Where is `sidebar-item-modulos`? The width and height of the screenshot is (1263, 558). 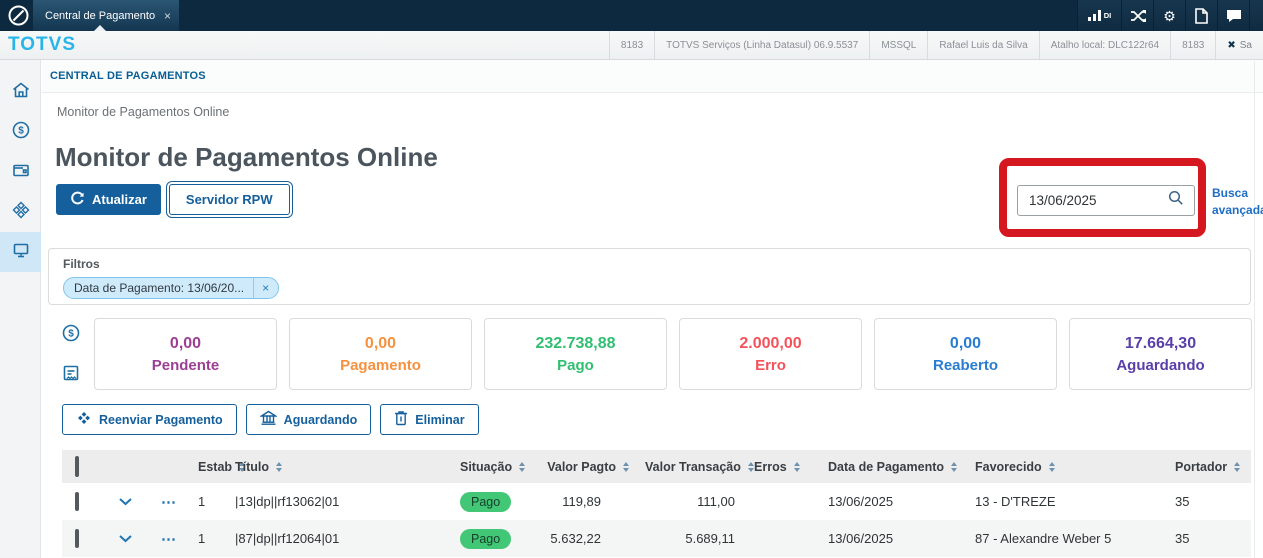
sidebar-item-modulos is located at coordinates (20, 212).